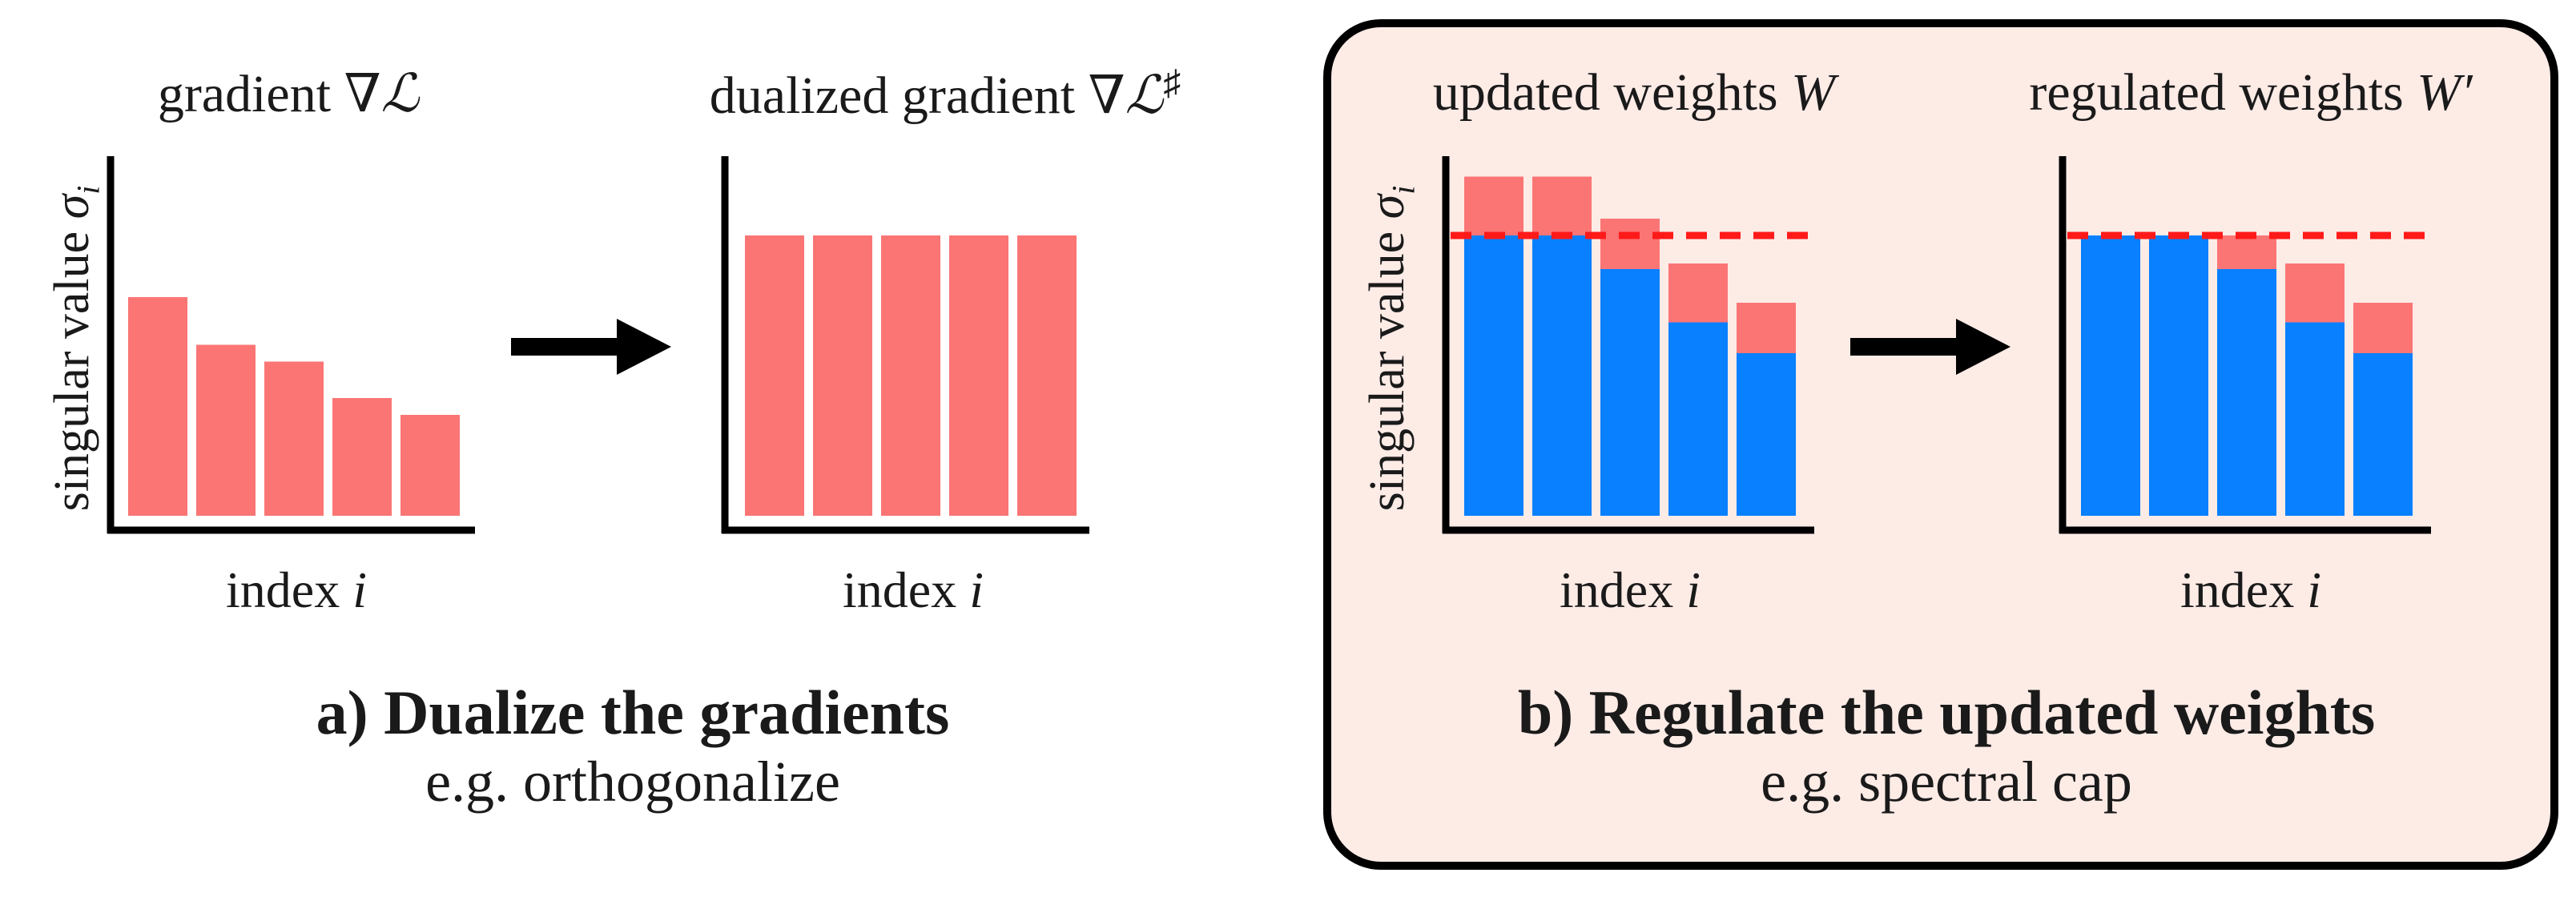 This screenshot has width=2576, height=913. I want to click on chart-title-updated-weights: updated weights W, so click(1634, 92).